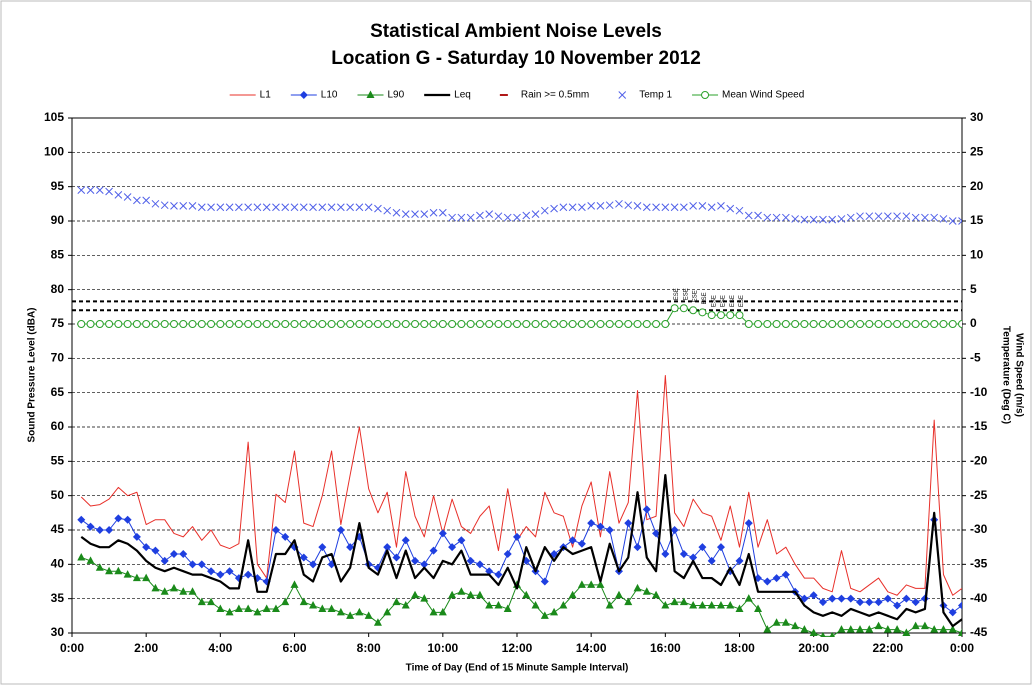 Image resolution: width=1033 pixels, height=686 pixels. I want to click on y2-tick-label: 0, so click(973, 323).